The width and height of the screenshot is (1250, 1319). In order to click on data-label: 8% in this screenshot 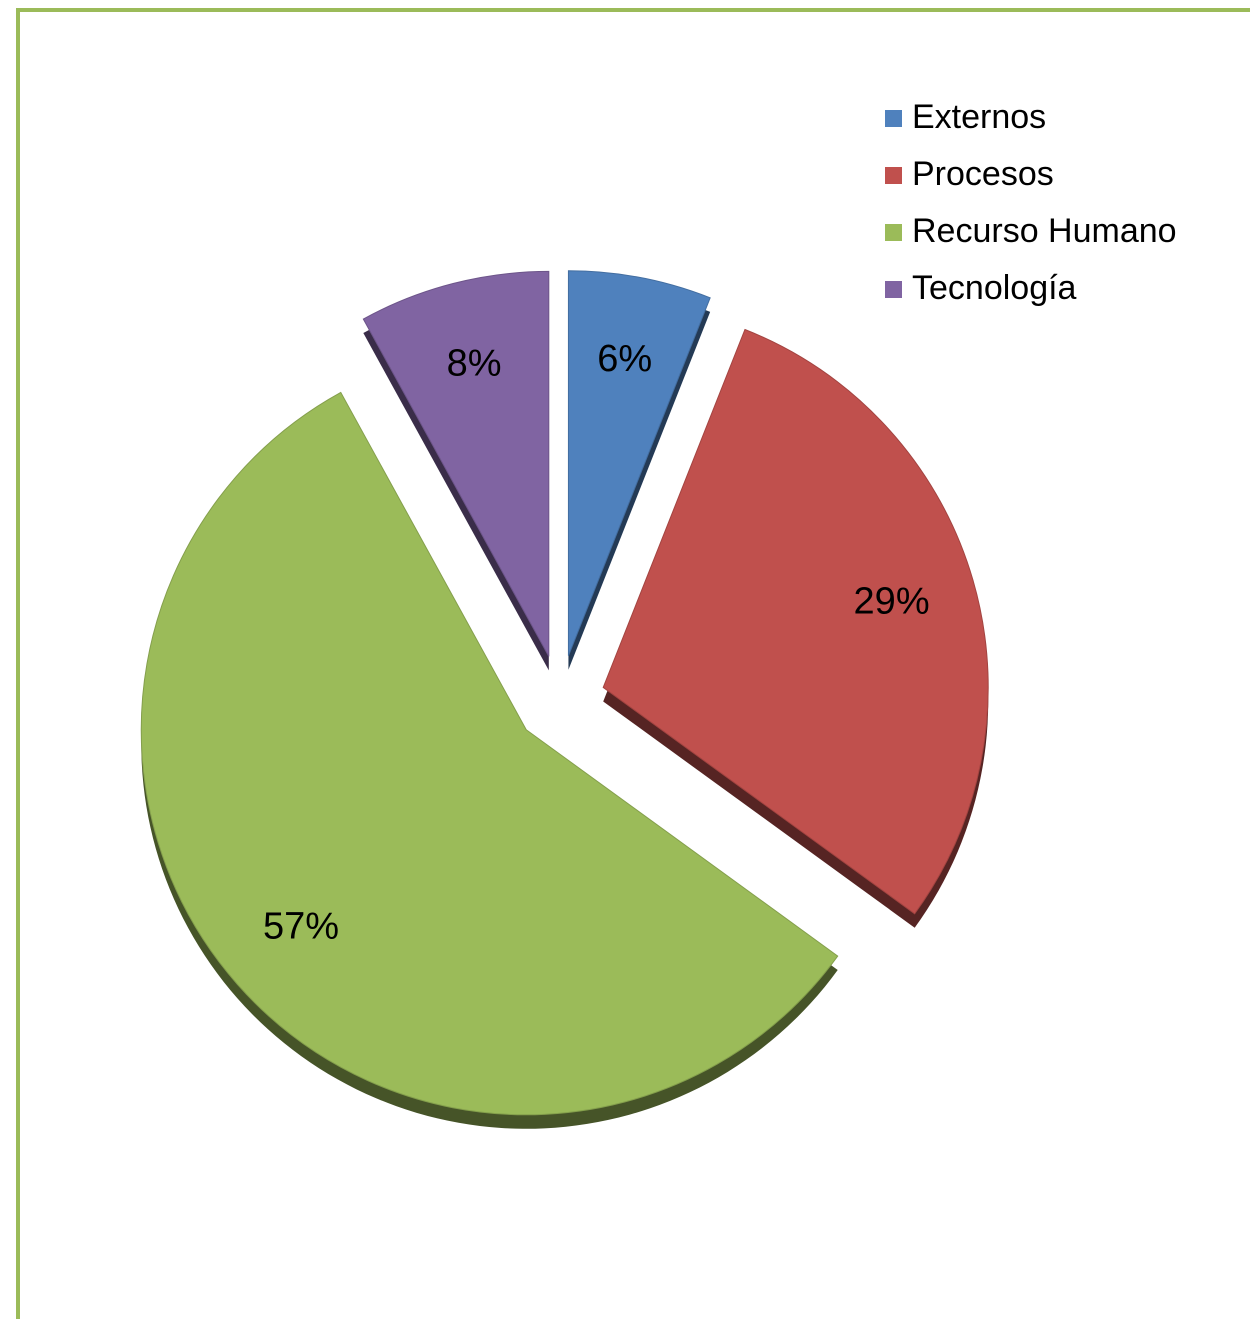, I will do `click(474, 364)`.